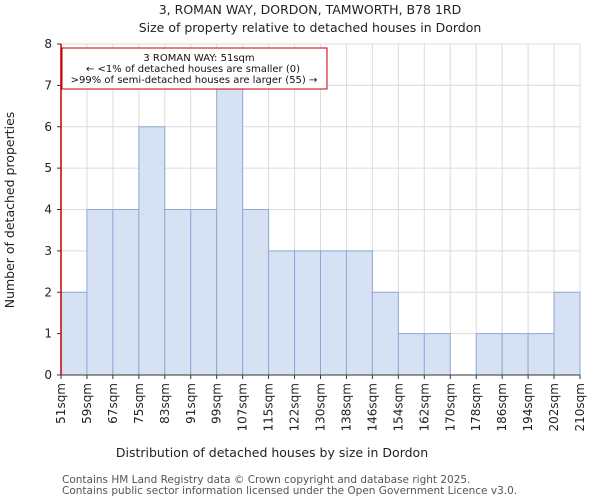  Describe the element at coordinates (48, 127) in the screenshot. I see `y-tick-label: 6` at that location.